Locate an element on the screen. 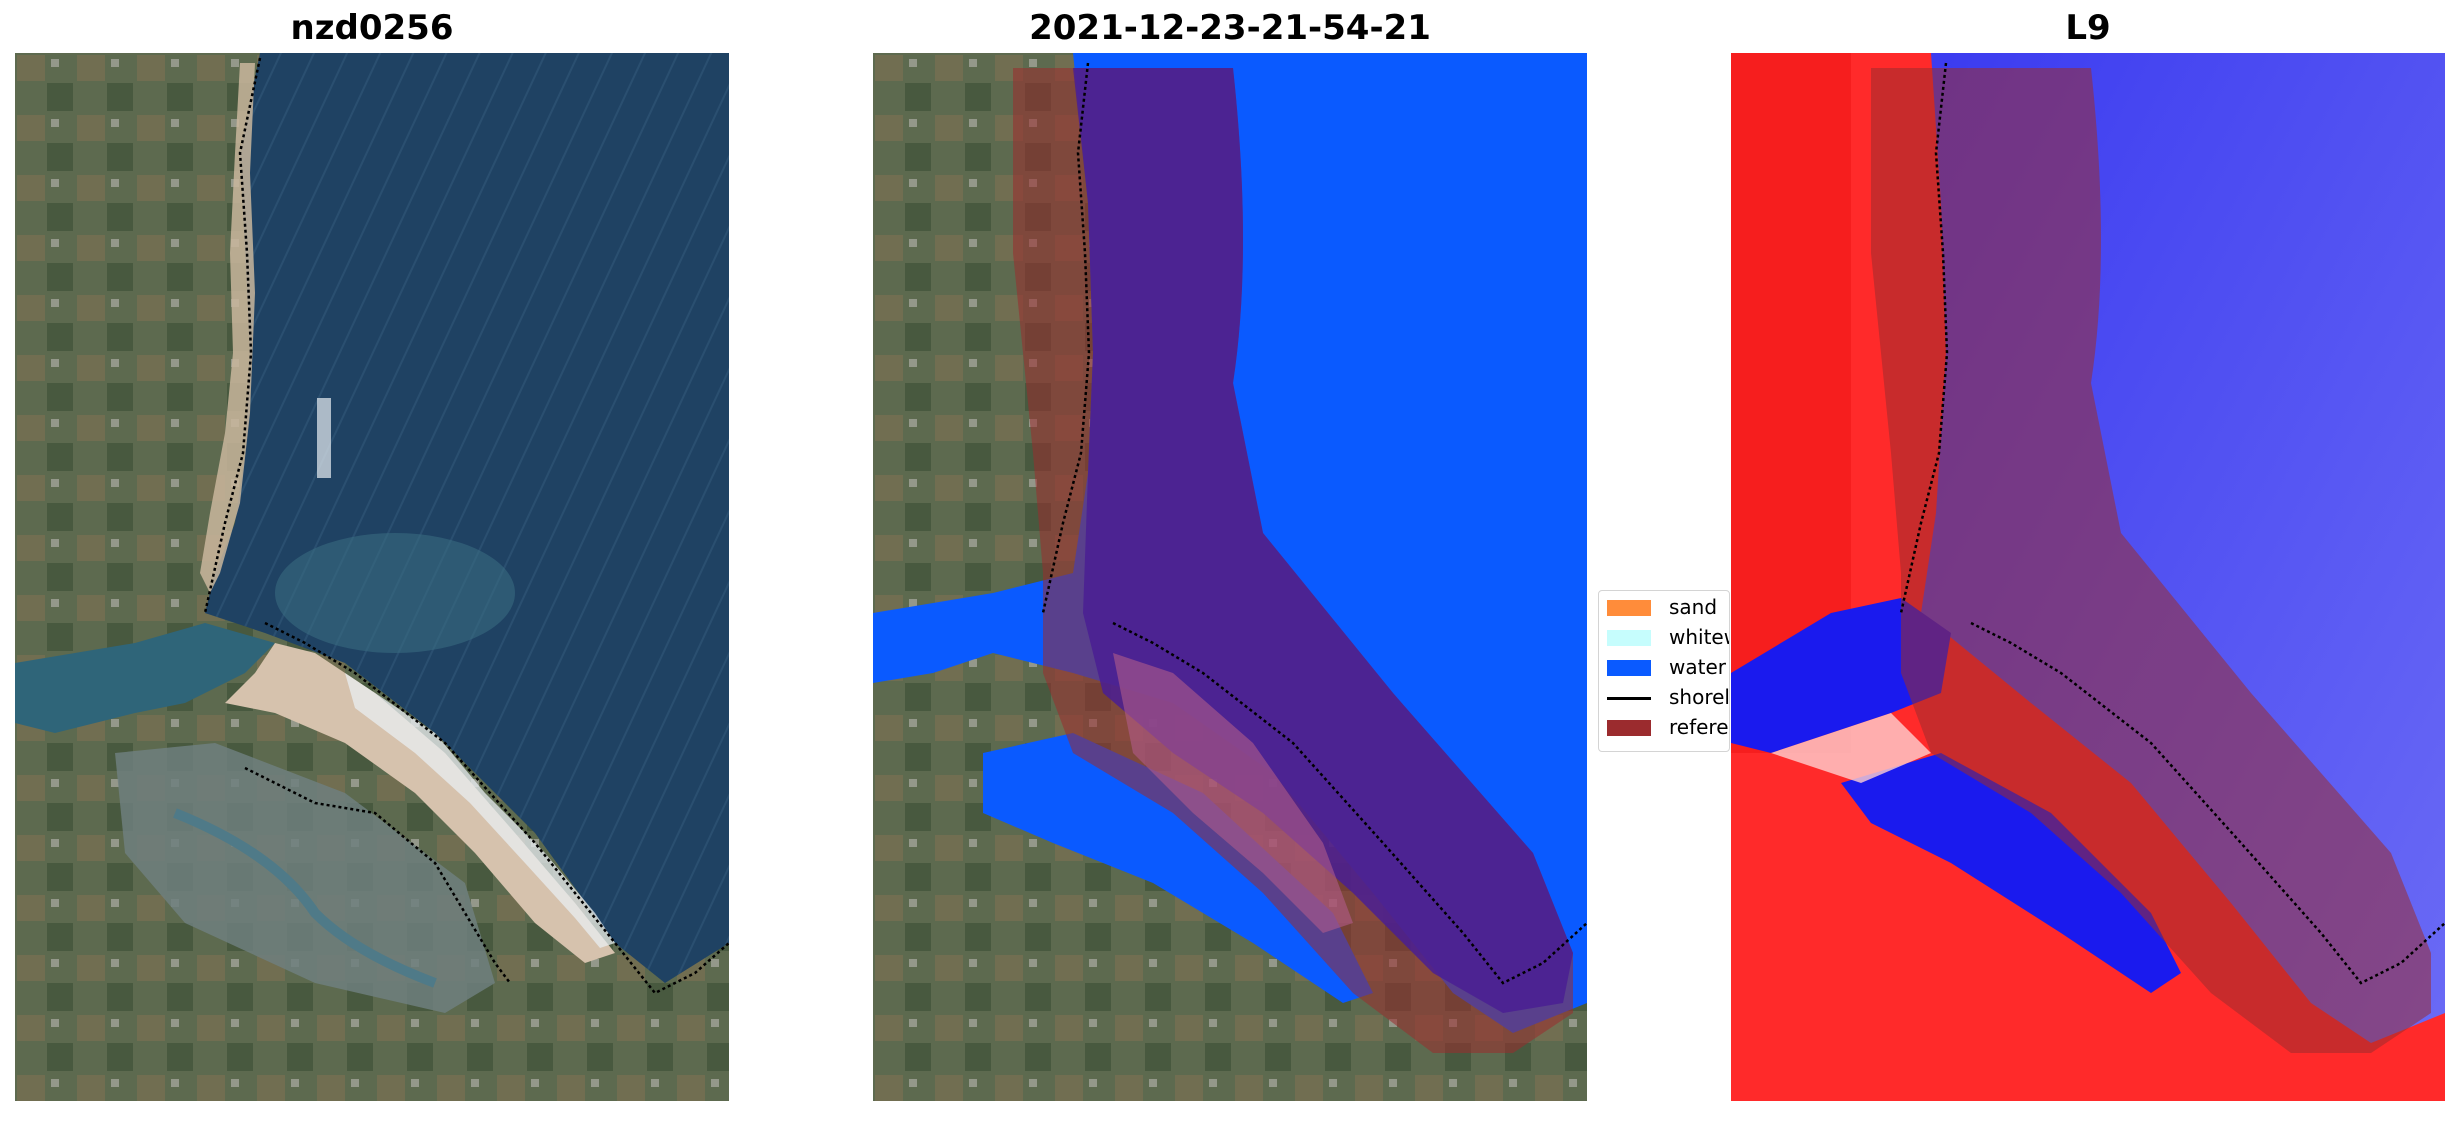 This screenshot has height=1122, width=2460. legend-swatch-whitewater is located at coordinates (1629, 638).